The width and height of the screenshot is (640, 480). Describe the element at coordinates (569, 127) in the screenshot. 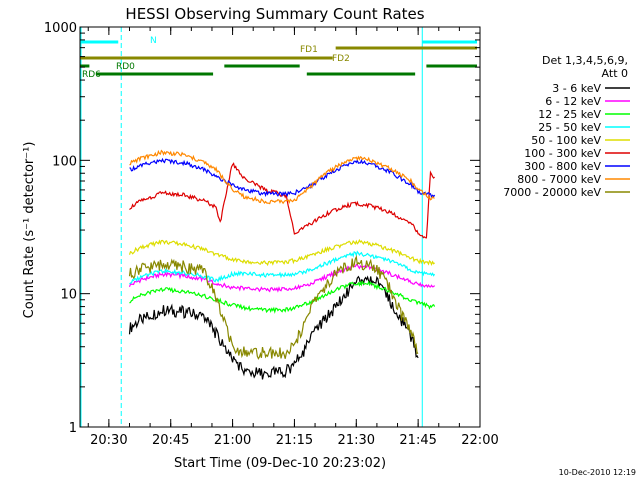

I see `legend-entry-label: 25 - 50 keV` at that location.